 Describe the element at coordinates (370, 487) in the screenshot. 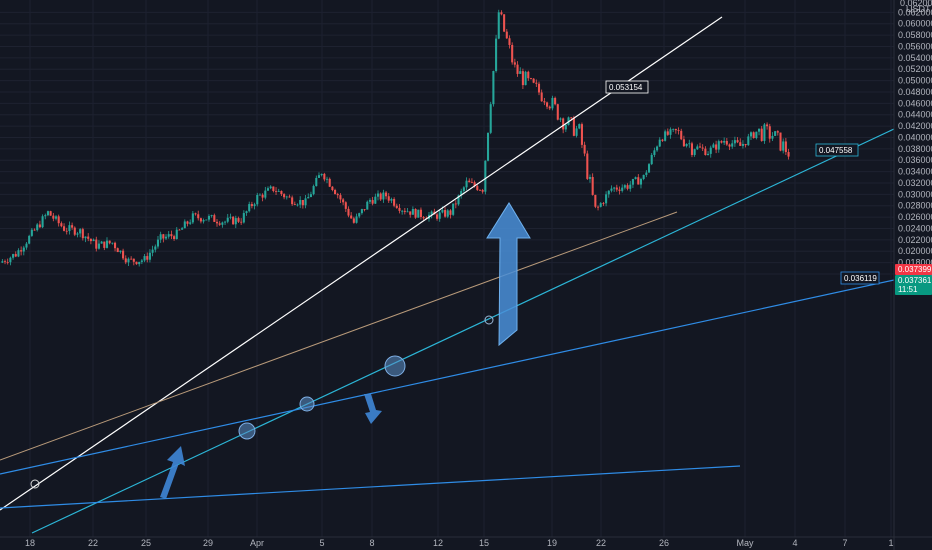

I see `blue-trendline-lower` at that location.